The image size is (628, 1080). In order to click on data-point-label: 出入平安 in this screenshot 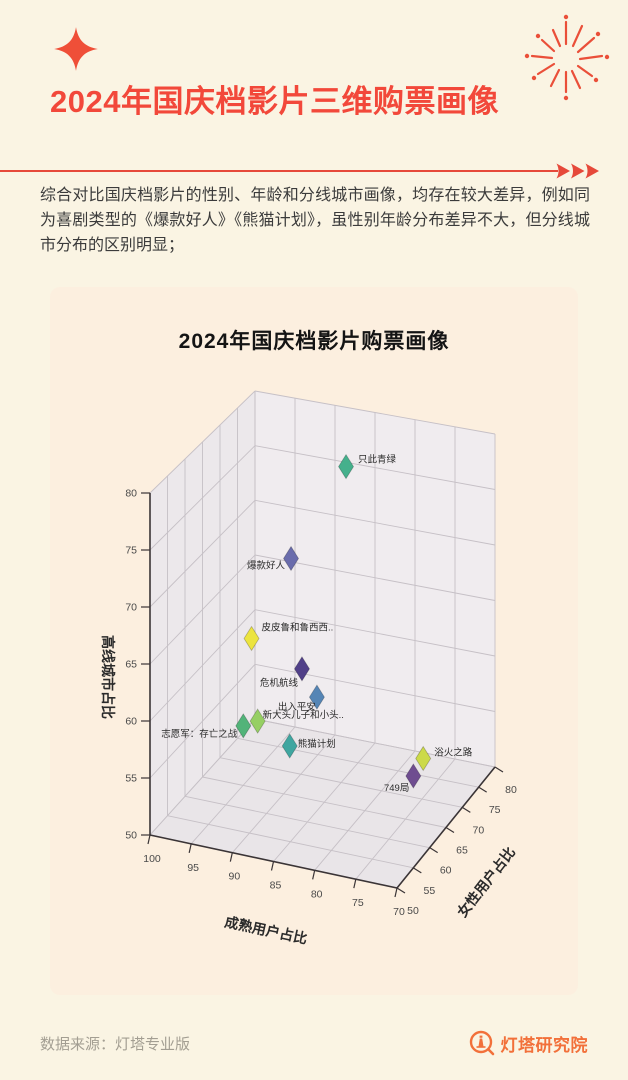, I will do `click(297, 707)`.